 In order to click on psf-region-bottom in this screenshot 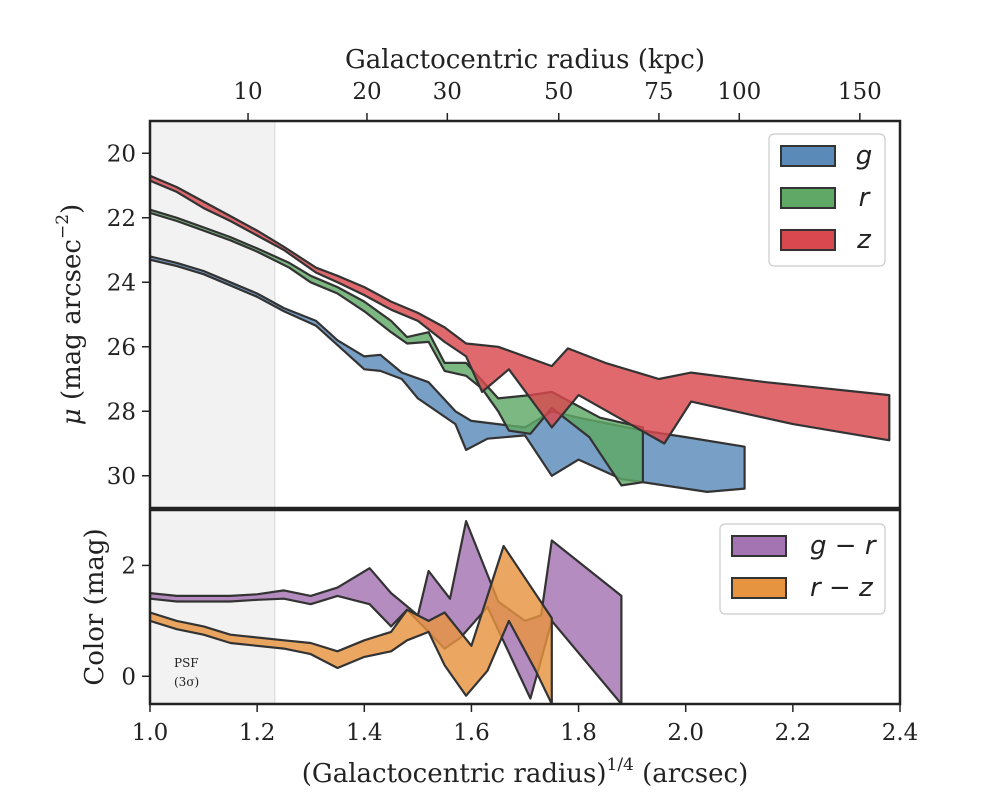, I will do `click(212, 607)`.